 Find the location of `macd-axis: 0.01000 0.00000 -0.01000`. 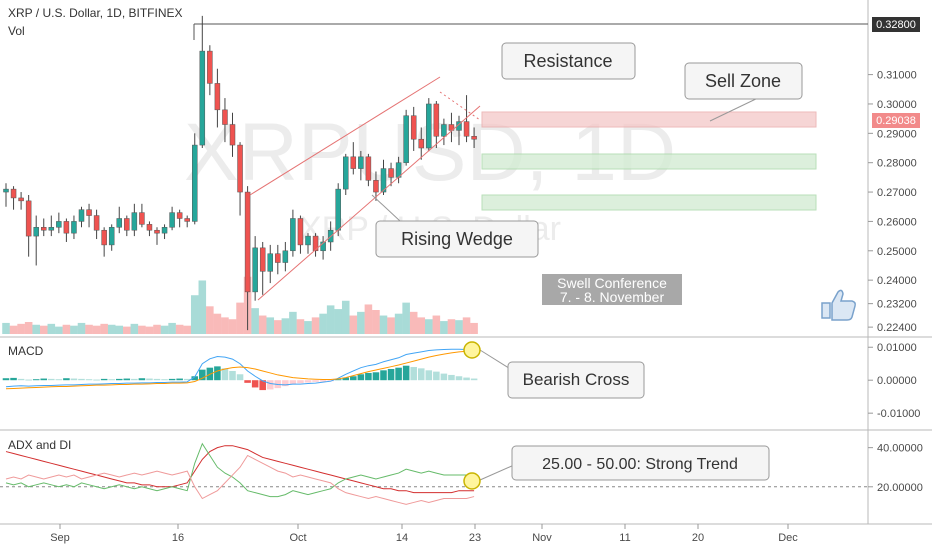

macd-axis: 0.01000 0.00000 -0.01000 is located at coordinates (894, 381).